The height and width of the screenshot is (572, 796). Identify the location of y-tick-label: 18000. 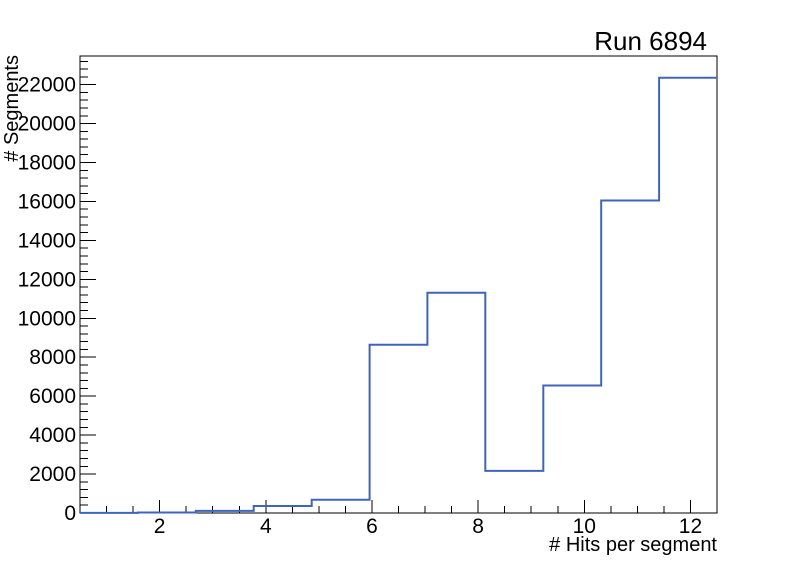
(47, 163).